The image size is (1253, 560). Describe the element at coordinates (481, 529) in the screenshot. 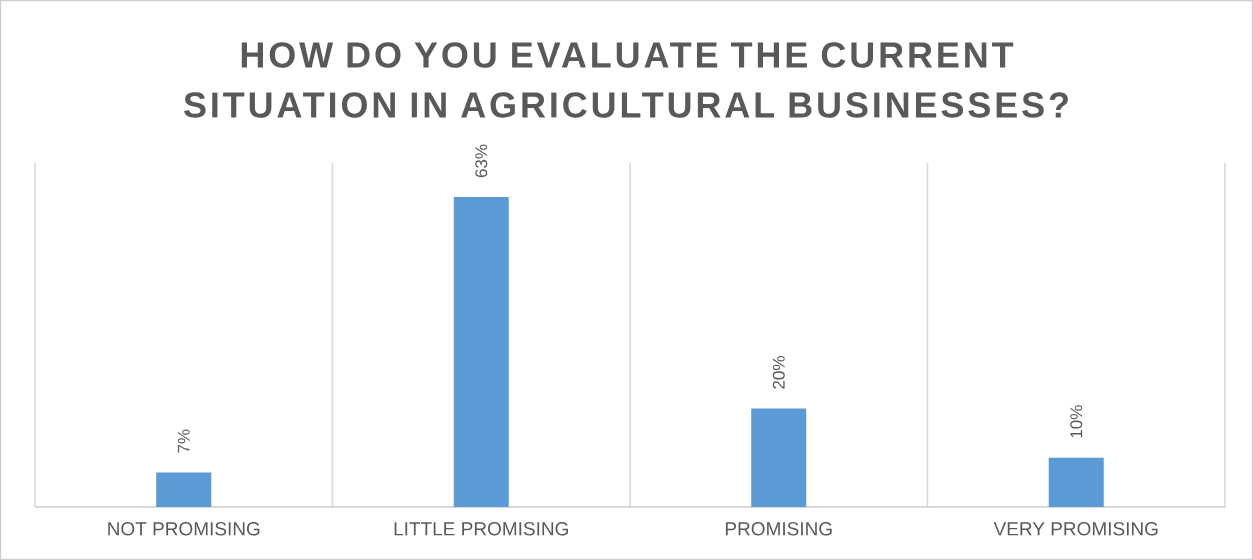

I see `x-tick-label: LITTLE PROMISING` at that location.